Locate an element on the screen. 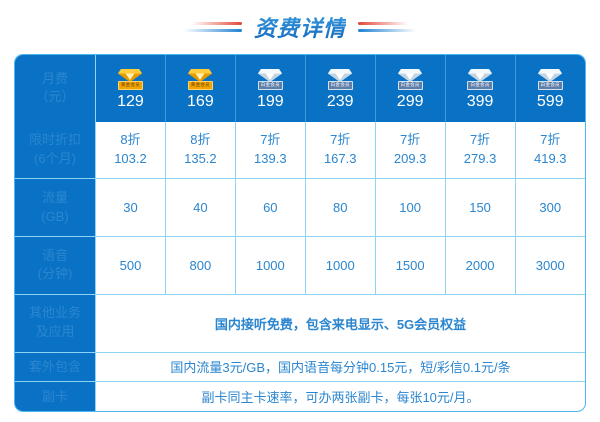  sub-card-text: 副卡同主卡速率，可办两张副卡，每张10元/月。 is located at coordinates (340, 398).